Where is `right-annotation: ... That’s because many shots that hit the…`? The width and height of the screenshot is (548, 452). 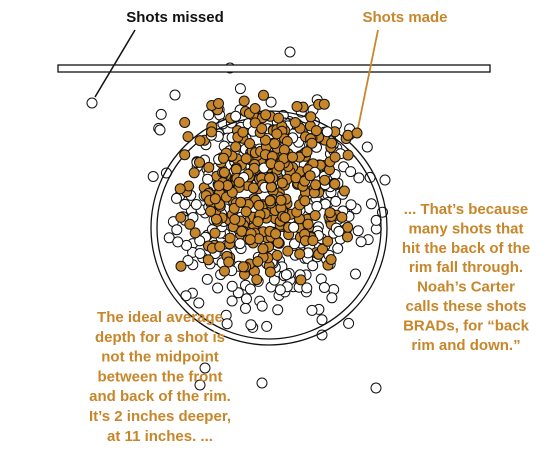 right-annotation: ... That’s because many shots that hit the… is located at coordinates (466, 277).